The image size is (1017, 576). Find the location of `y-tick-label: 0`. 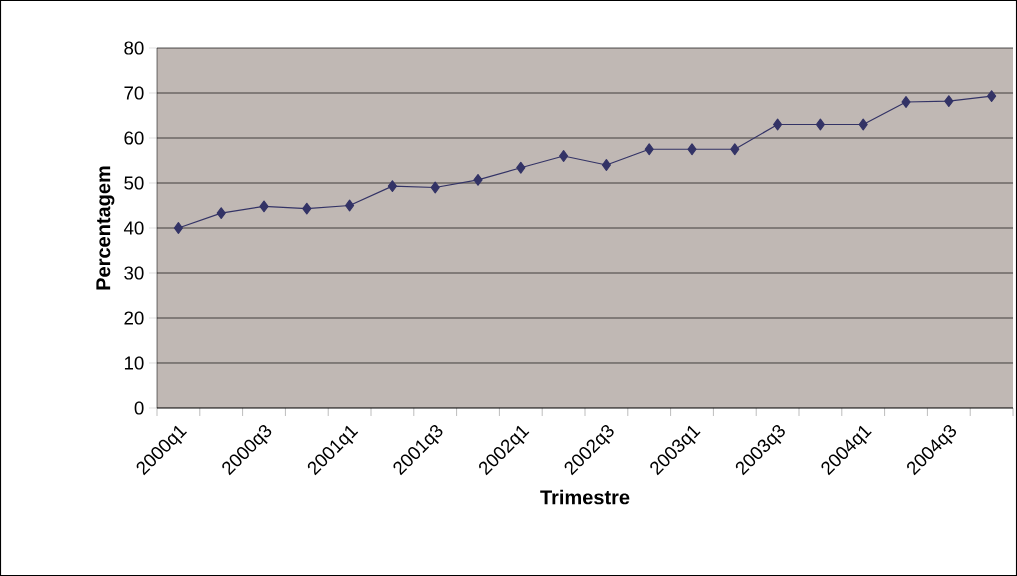

y-tick-label: 0 is located at coordinates (139, 408).